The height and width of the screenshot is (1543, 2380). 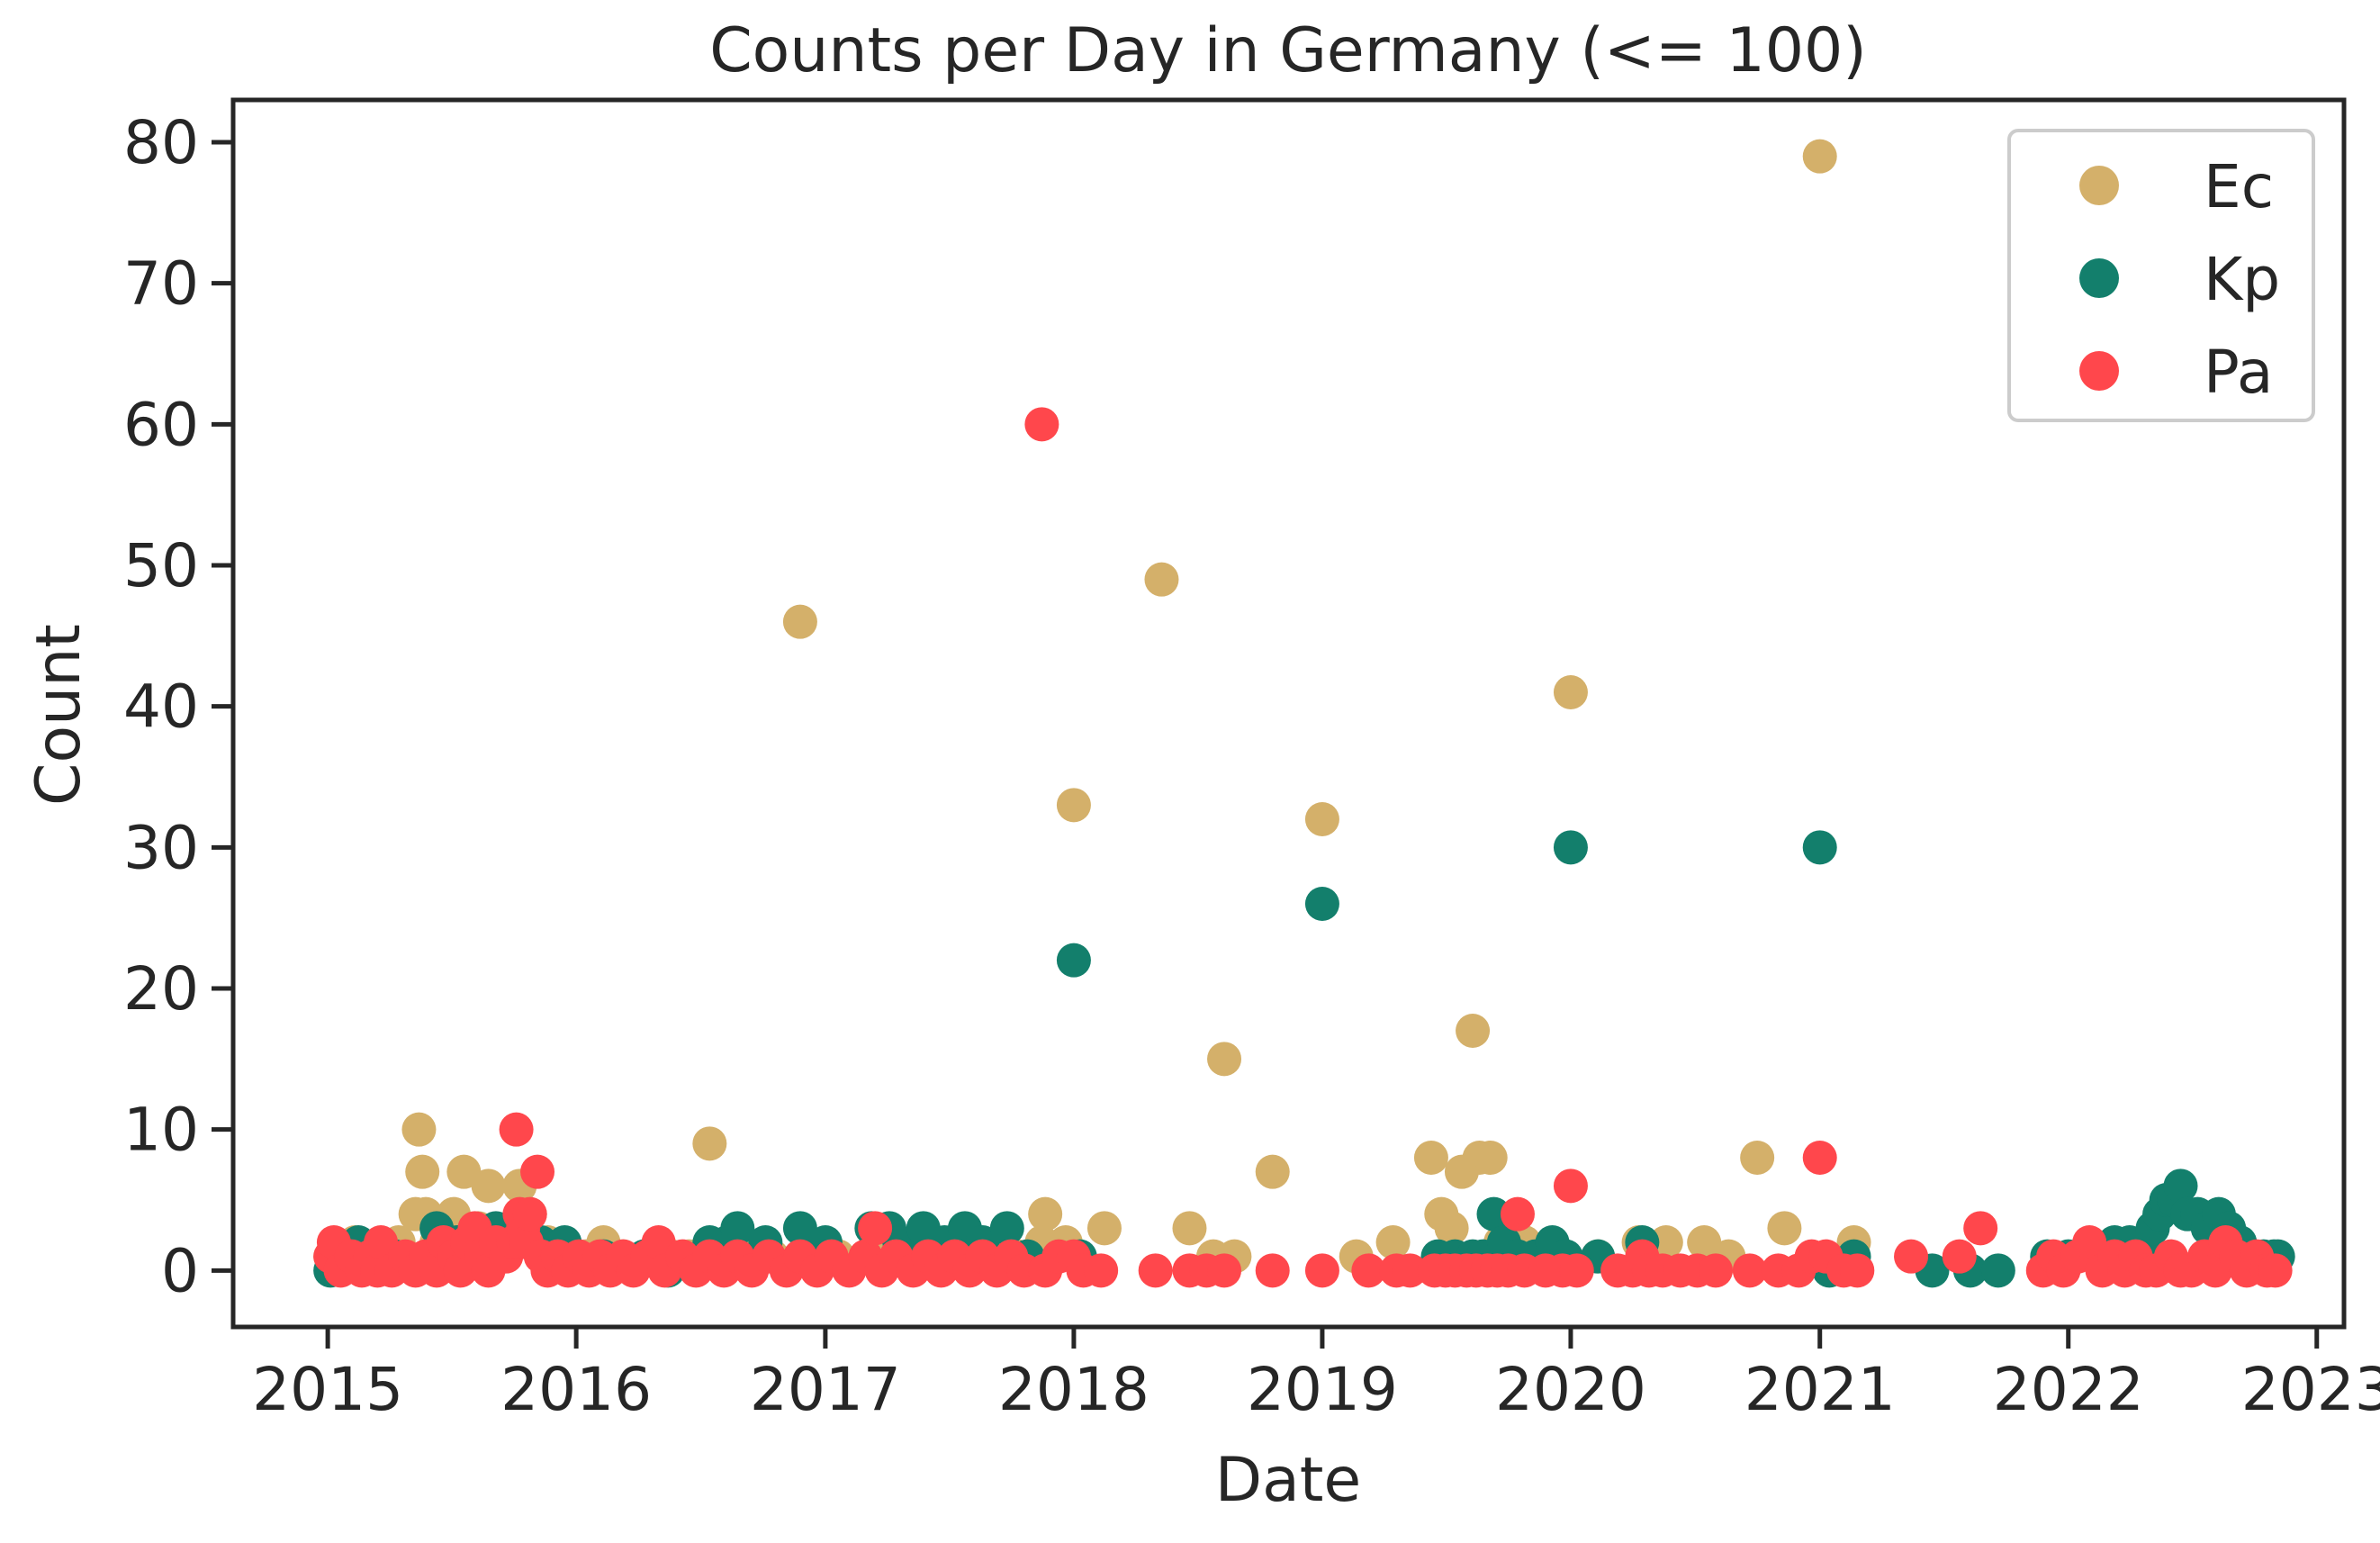 I want to click on x-tick-label: 2017, so click(x=825, y=1390).